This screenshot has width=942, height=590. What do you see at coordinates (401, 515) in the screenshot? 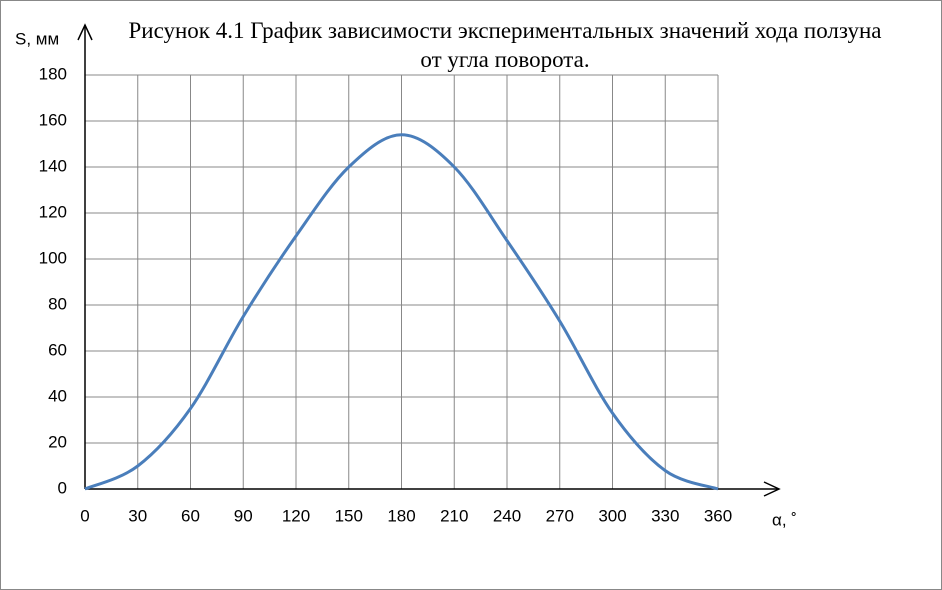
I see `x-tick-label: 180` at bounding box center [401, 515].